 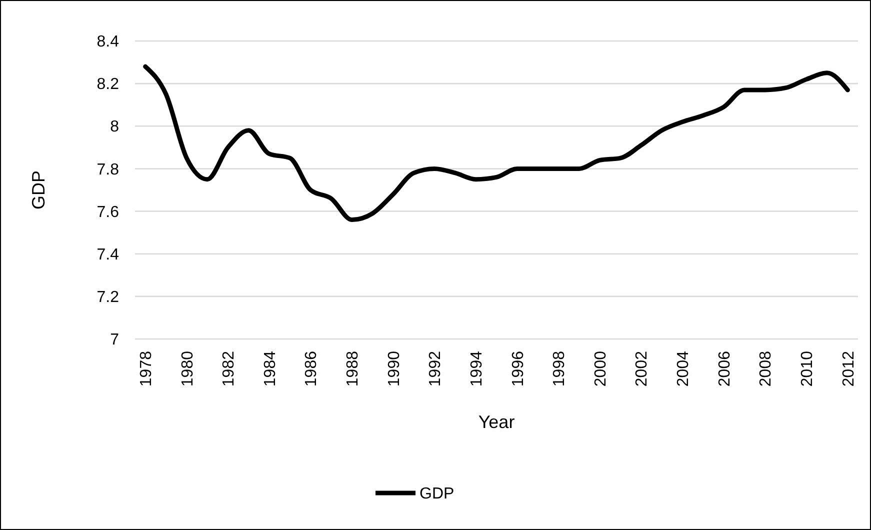 I want to click on x-tick-label: 1984, so click(x=270, y=368).